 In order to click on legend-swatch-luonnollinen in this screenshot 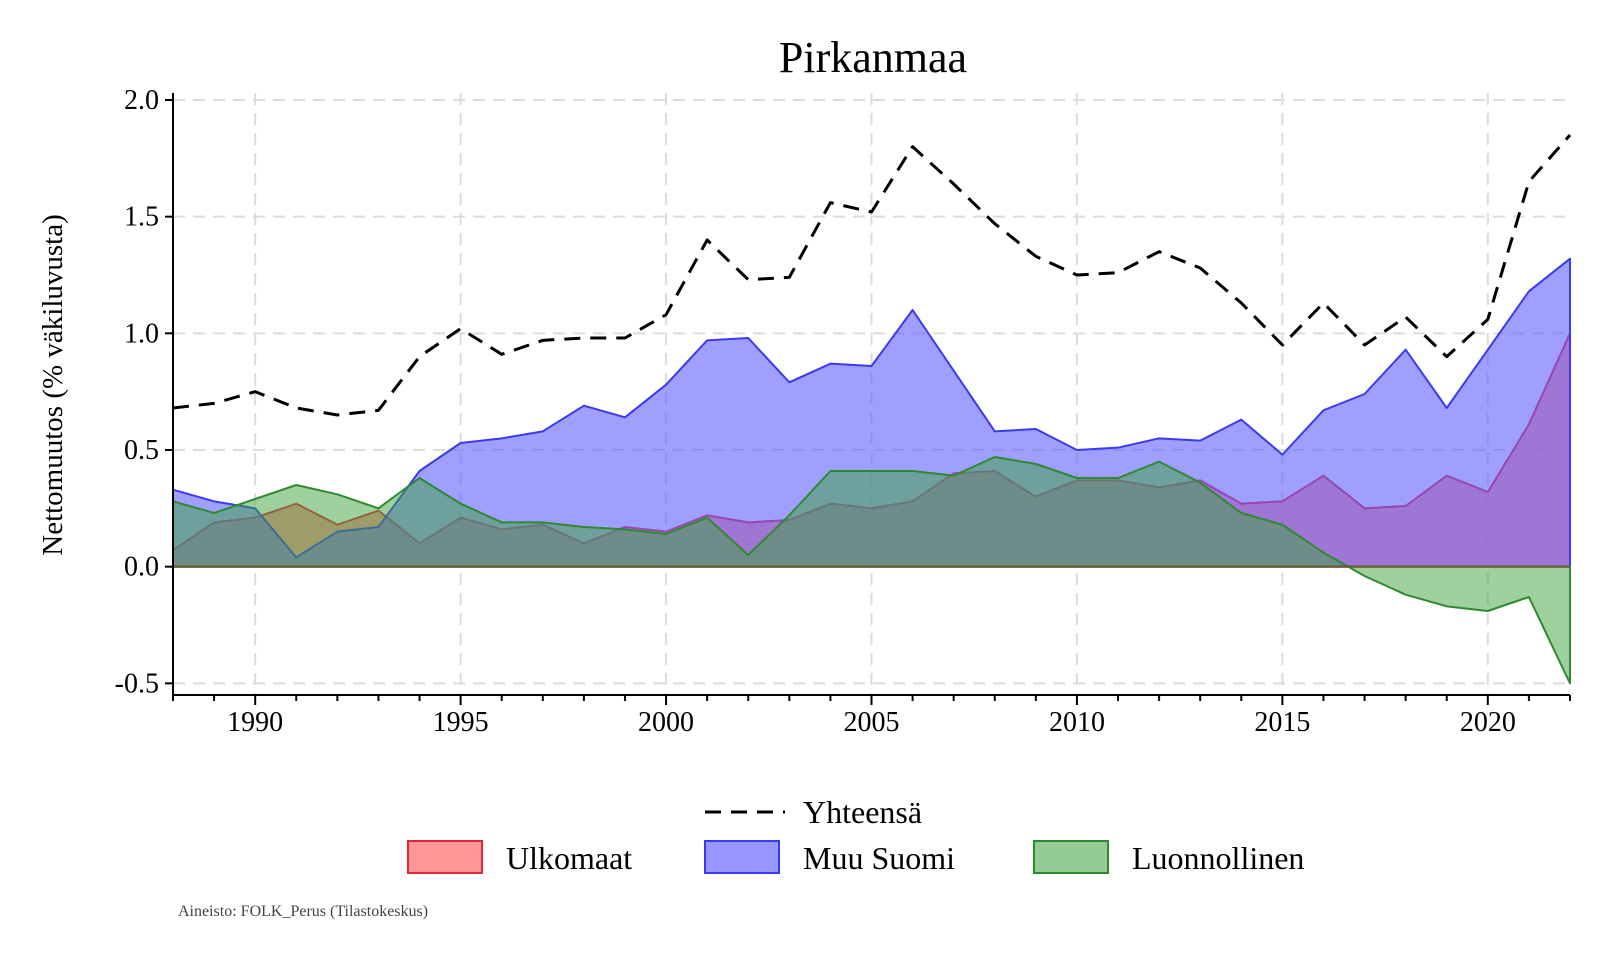, I will do `click(1071, 857)`.